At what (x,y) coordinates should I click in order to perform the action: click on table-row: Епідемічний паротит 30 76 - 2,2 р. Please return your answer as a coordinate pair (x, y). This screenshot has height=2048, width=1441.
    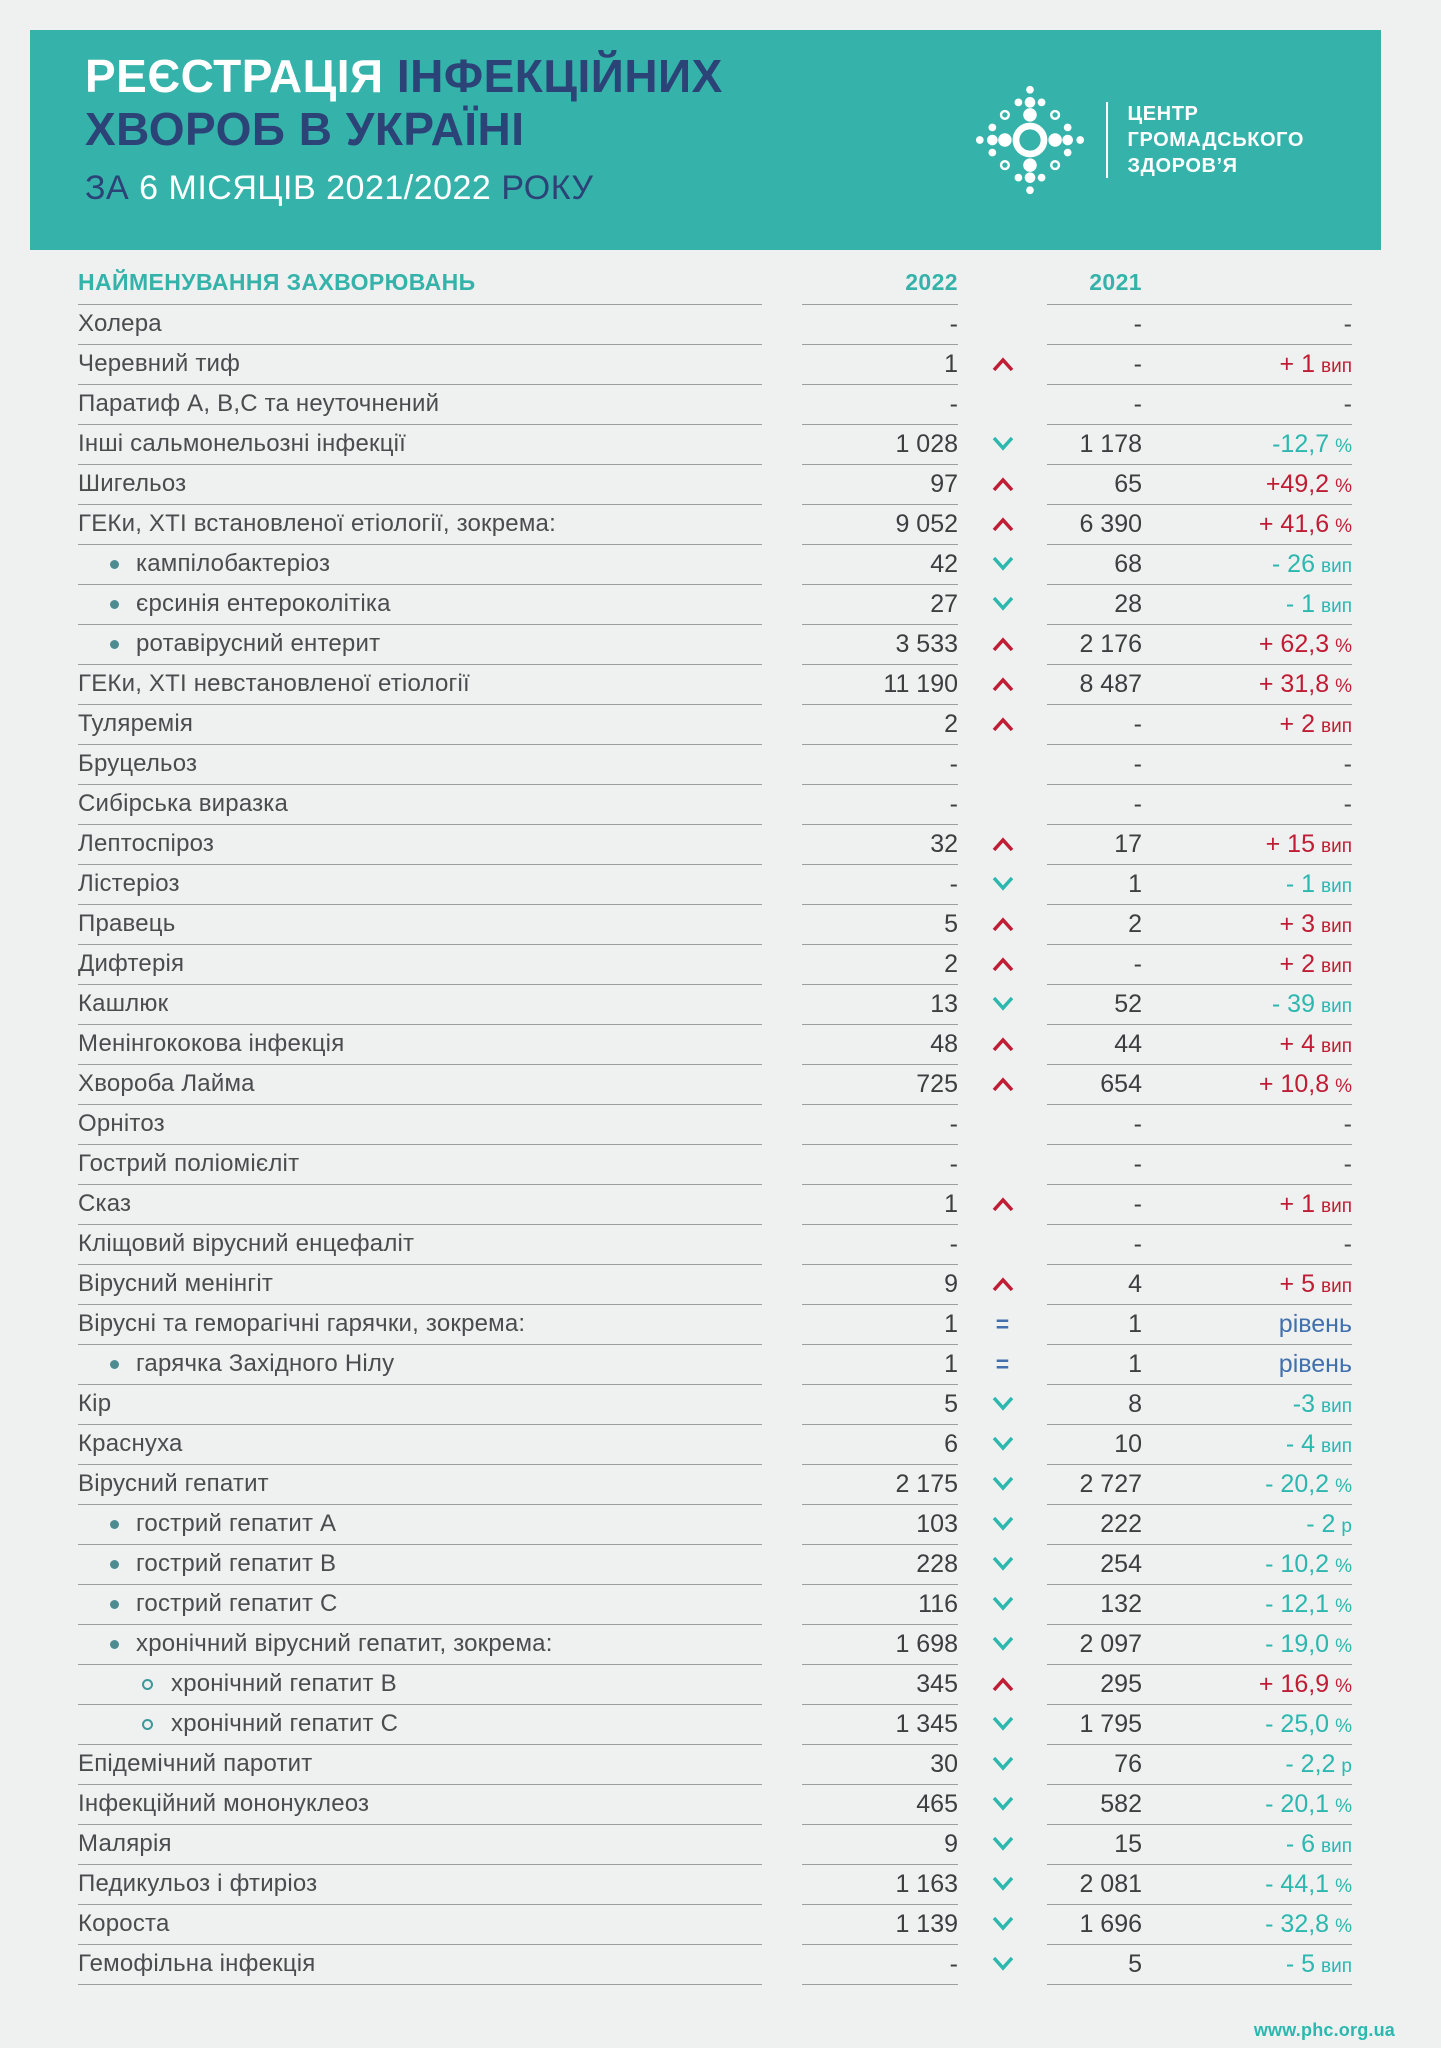
    Looking at the image, I should click on (715, 1764).